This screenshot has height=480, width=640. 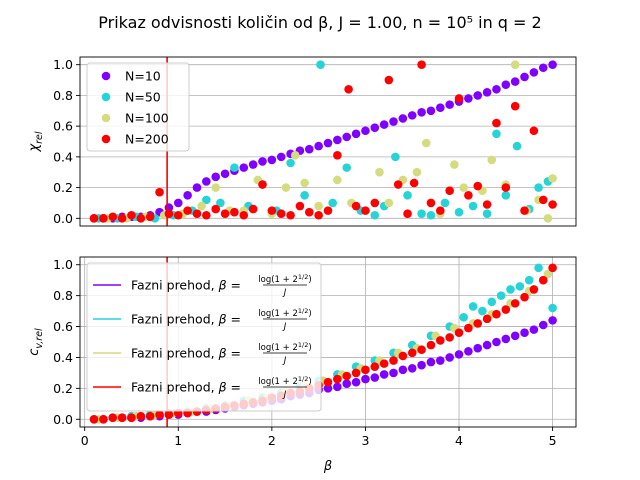 What do you see at coordinates (63, 295) in the screenshot?
I see `y-tick-label: 0.8` at bounding box center [63, 295].